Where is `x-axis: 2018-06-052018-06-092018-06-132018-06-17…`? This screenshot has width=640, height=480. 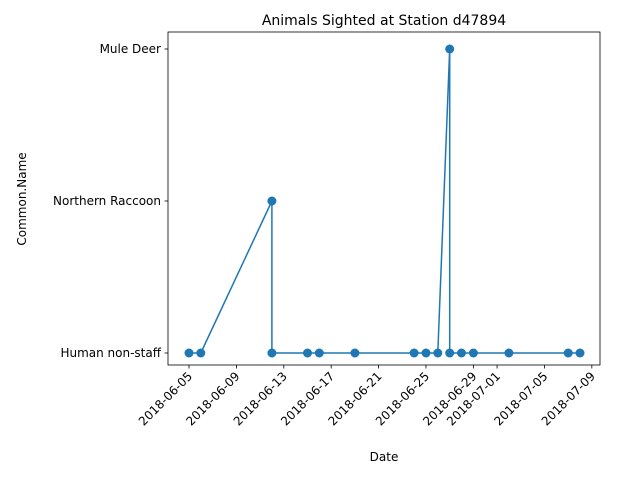 x-axis: 2018-06-052018-06-092018-06-132018-06-17… is located at coordinates (367, 396).